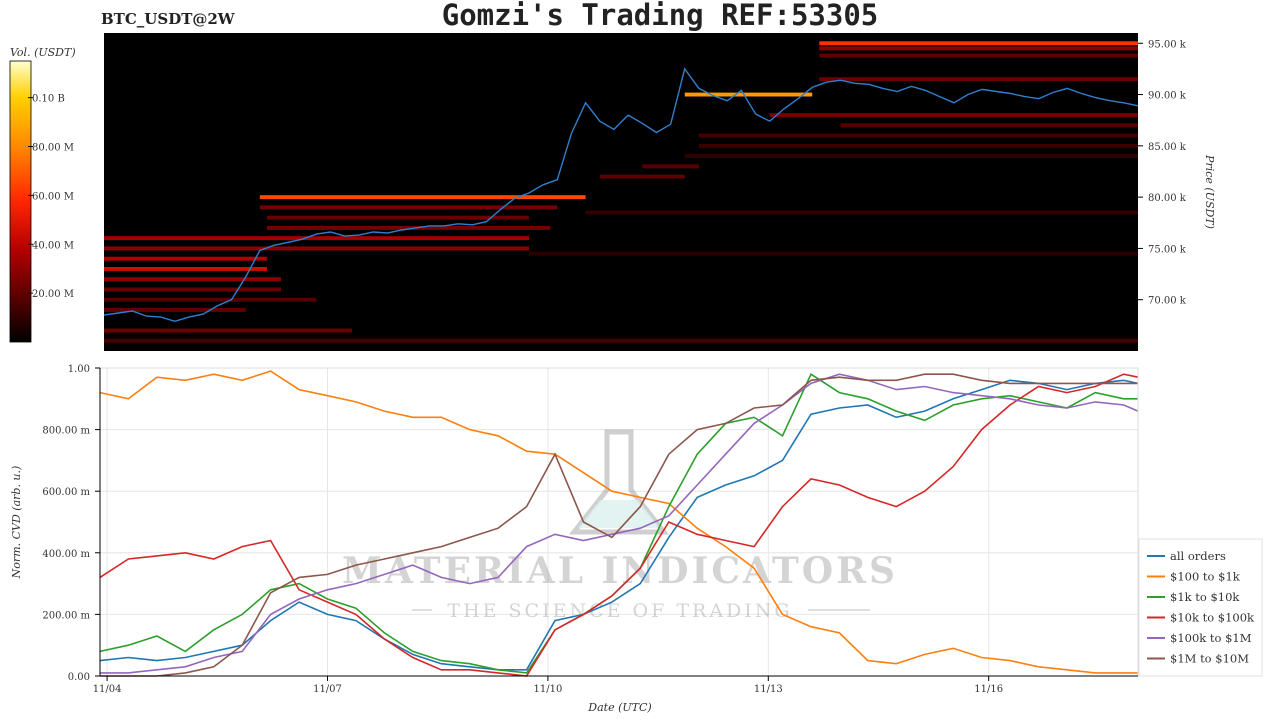  Describe the element at coordinates (71, 523) in the screenshot. I see `cvd-y-ticks: 0.00 200.00 m 400.00 m 600.00 m 800.00 m 1.00` at that location.